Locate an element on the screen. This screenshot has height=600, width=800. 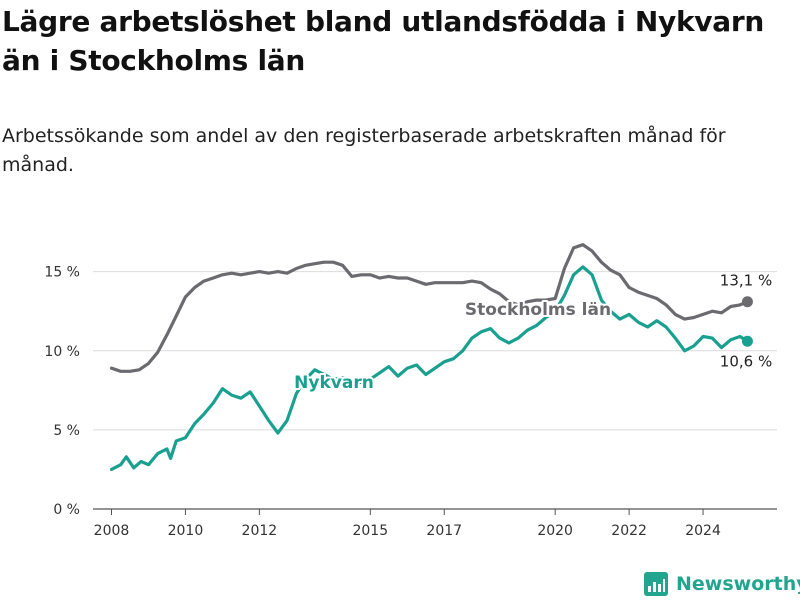
x-tick-label: 2022 is located at coordinates (629, 531).